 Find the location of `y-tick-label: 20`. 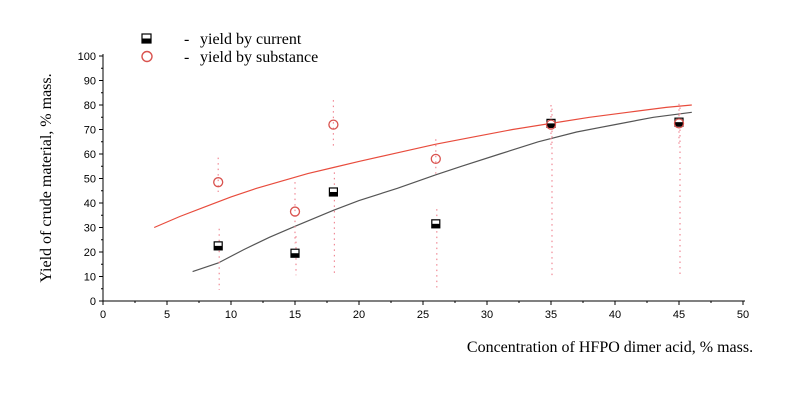

y-tick-label: 20 is located at coordinates (90, 253).